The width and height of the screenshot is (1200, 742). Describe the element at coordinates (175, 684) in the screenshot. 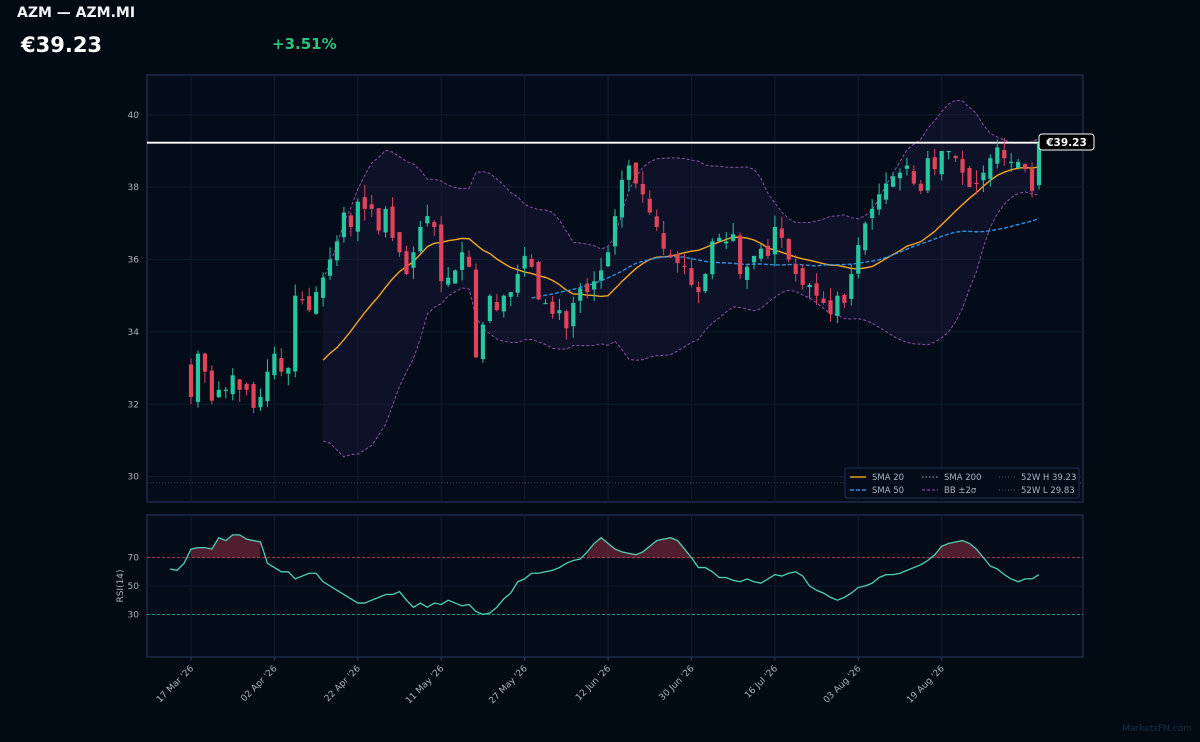

I see `x-tick-label: 17 Mar '26` at that location.